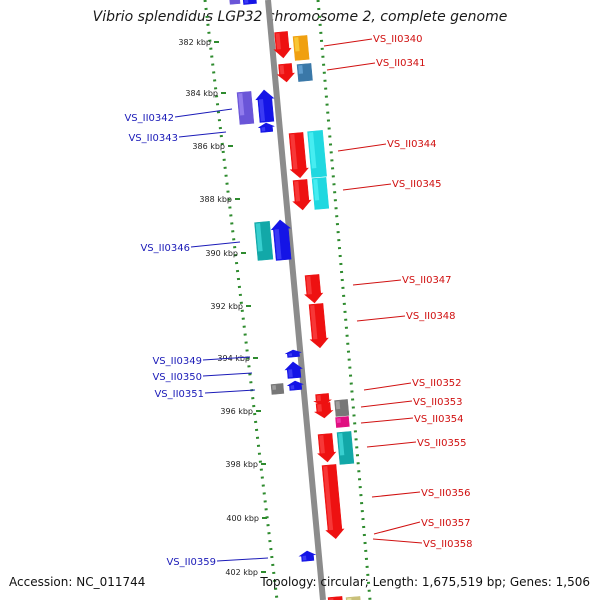 The width and height of the screenshot is (600, 600). I want to click on gene-label-vs-ii0342: VS_II0342, so click(149, 118).